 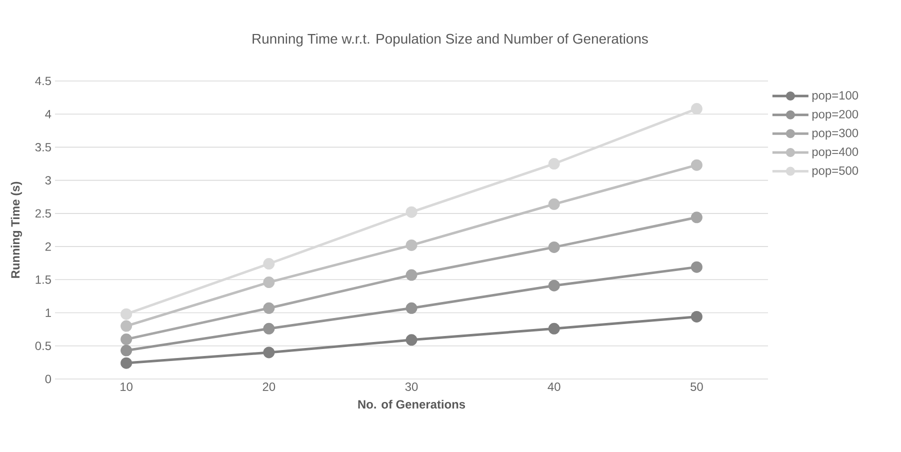 I want to click on y-tick-label: 3, so click(x=48, y=180).